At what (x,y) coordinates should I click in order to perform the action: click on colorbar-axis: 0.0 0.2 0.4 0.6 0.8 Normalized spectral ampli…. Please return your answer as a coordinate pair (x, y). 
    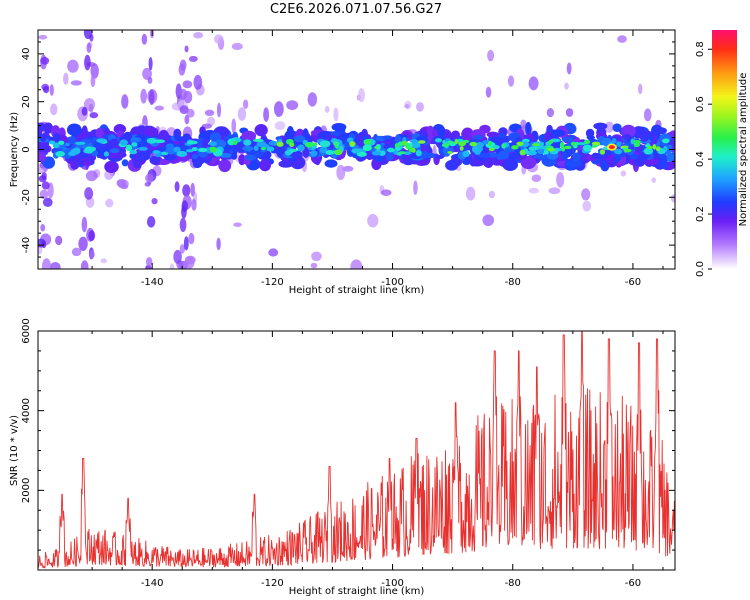
    Looking at the image, I should click on (722, 159).